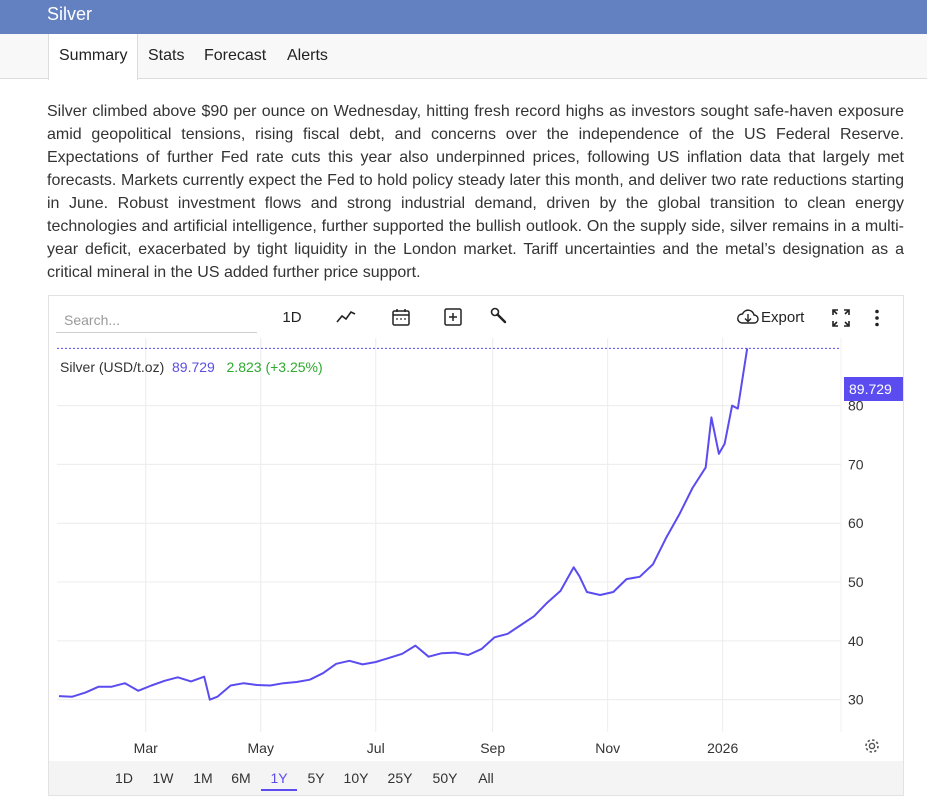  What do you see at coordinates (856, 700) in the screenshot?
I see `y-tick-label: 30` at bounding box center [856, 700].